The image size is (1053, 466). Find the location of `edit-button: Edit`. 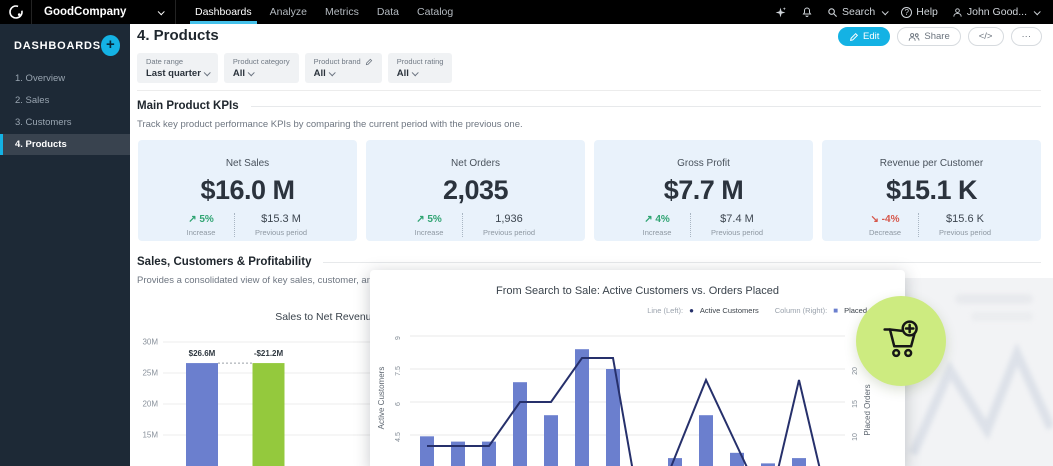

edit-button: Edit is located at coordinates (864, 36).